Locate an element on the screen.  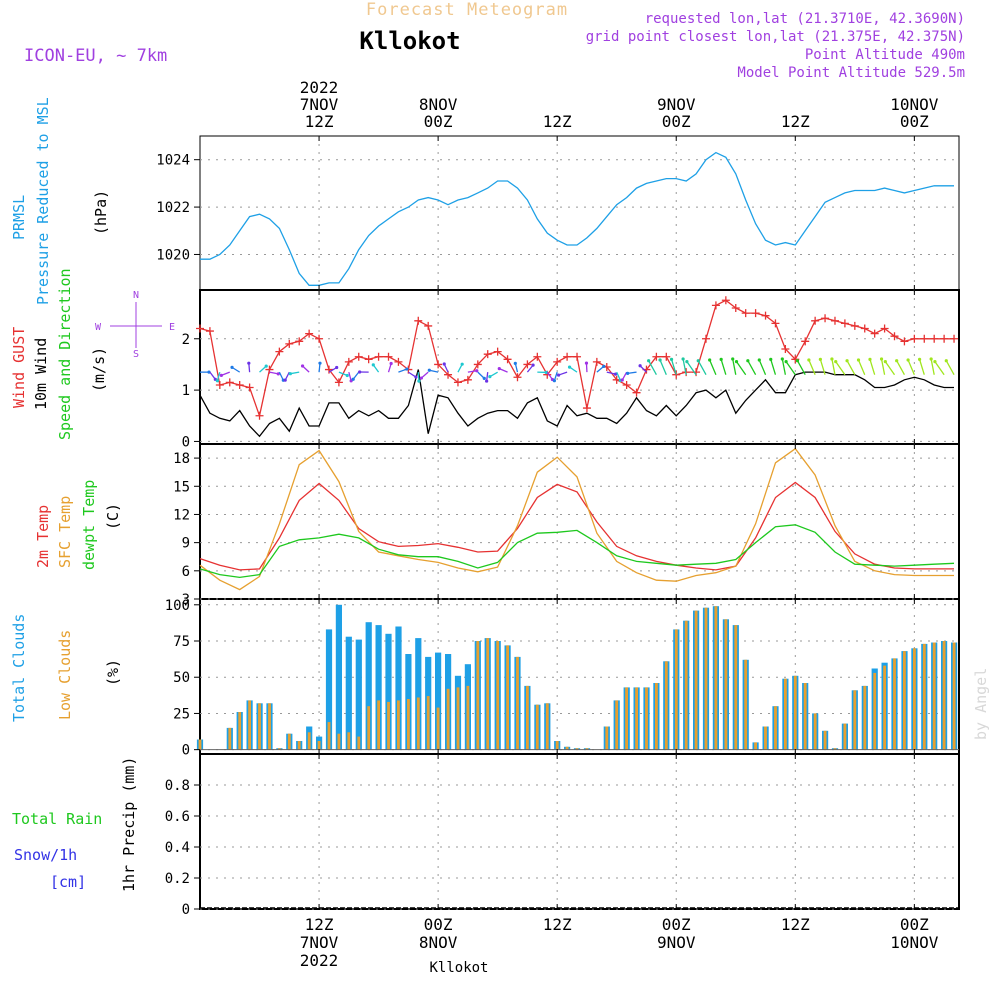
wind-speed-dir-label: Speed and Direction is located at coordinates (65, 354).